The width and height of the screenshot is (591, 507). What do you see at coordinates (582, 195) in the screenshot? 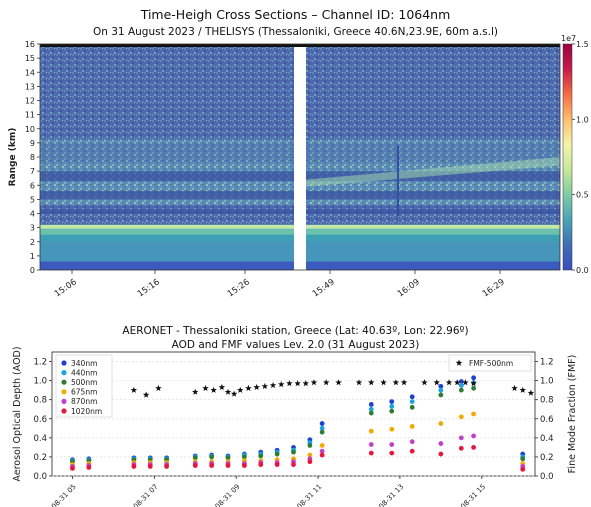
I see `colorbar-tick-label: 0.5` at bounding box center [582, 195].